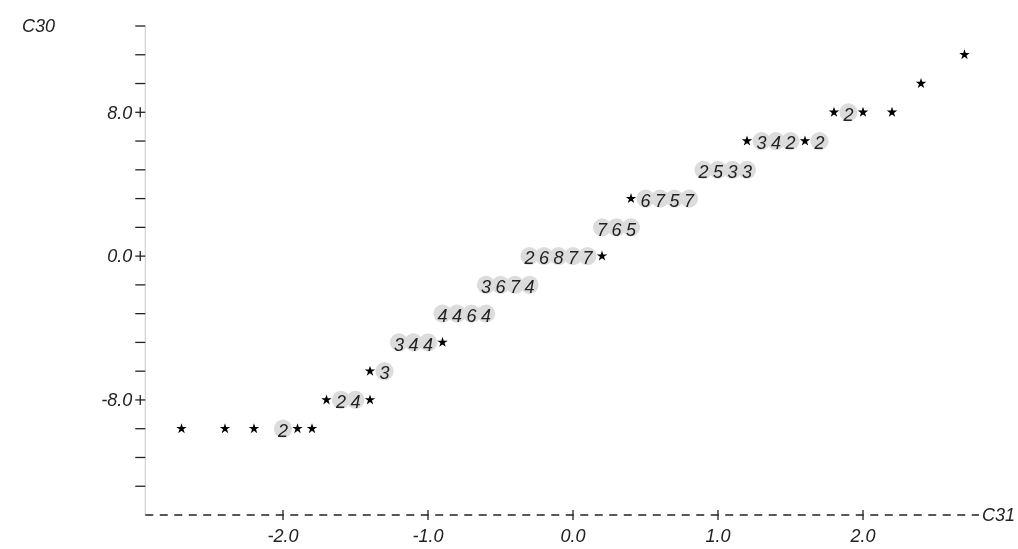  What do you see at coordinates (283, 536) in the screenshot?
I see `x-tick-label: -2.0` at bounding box center [283, 536].